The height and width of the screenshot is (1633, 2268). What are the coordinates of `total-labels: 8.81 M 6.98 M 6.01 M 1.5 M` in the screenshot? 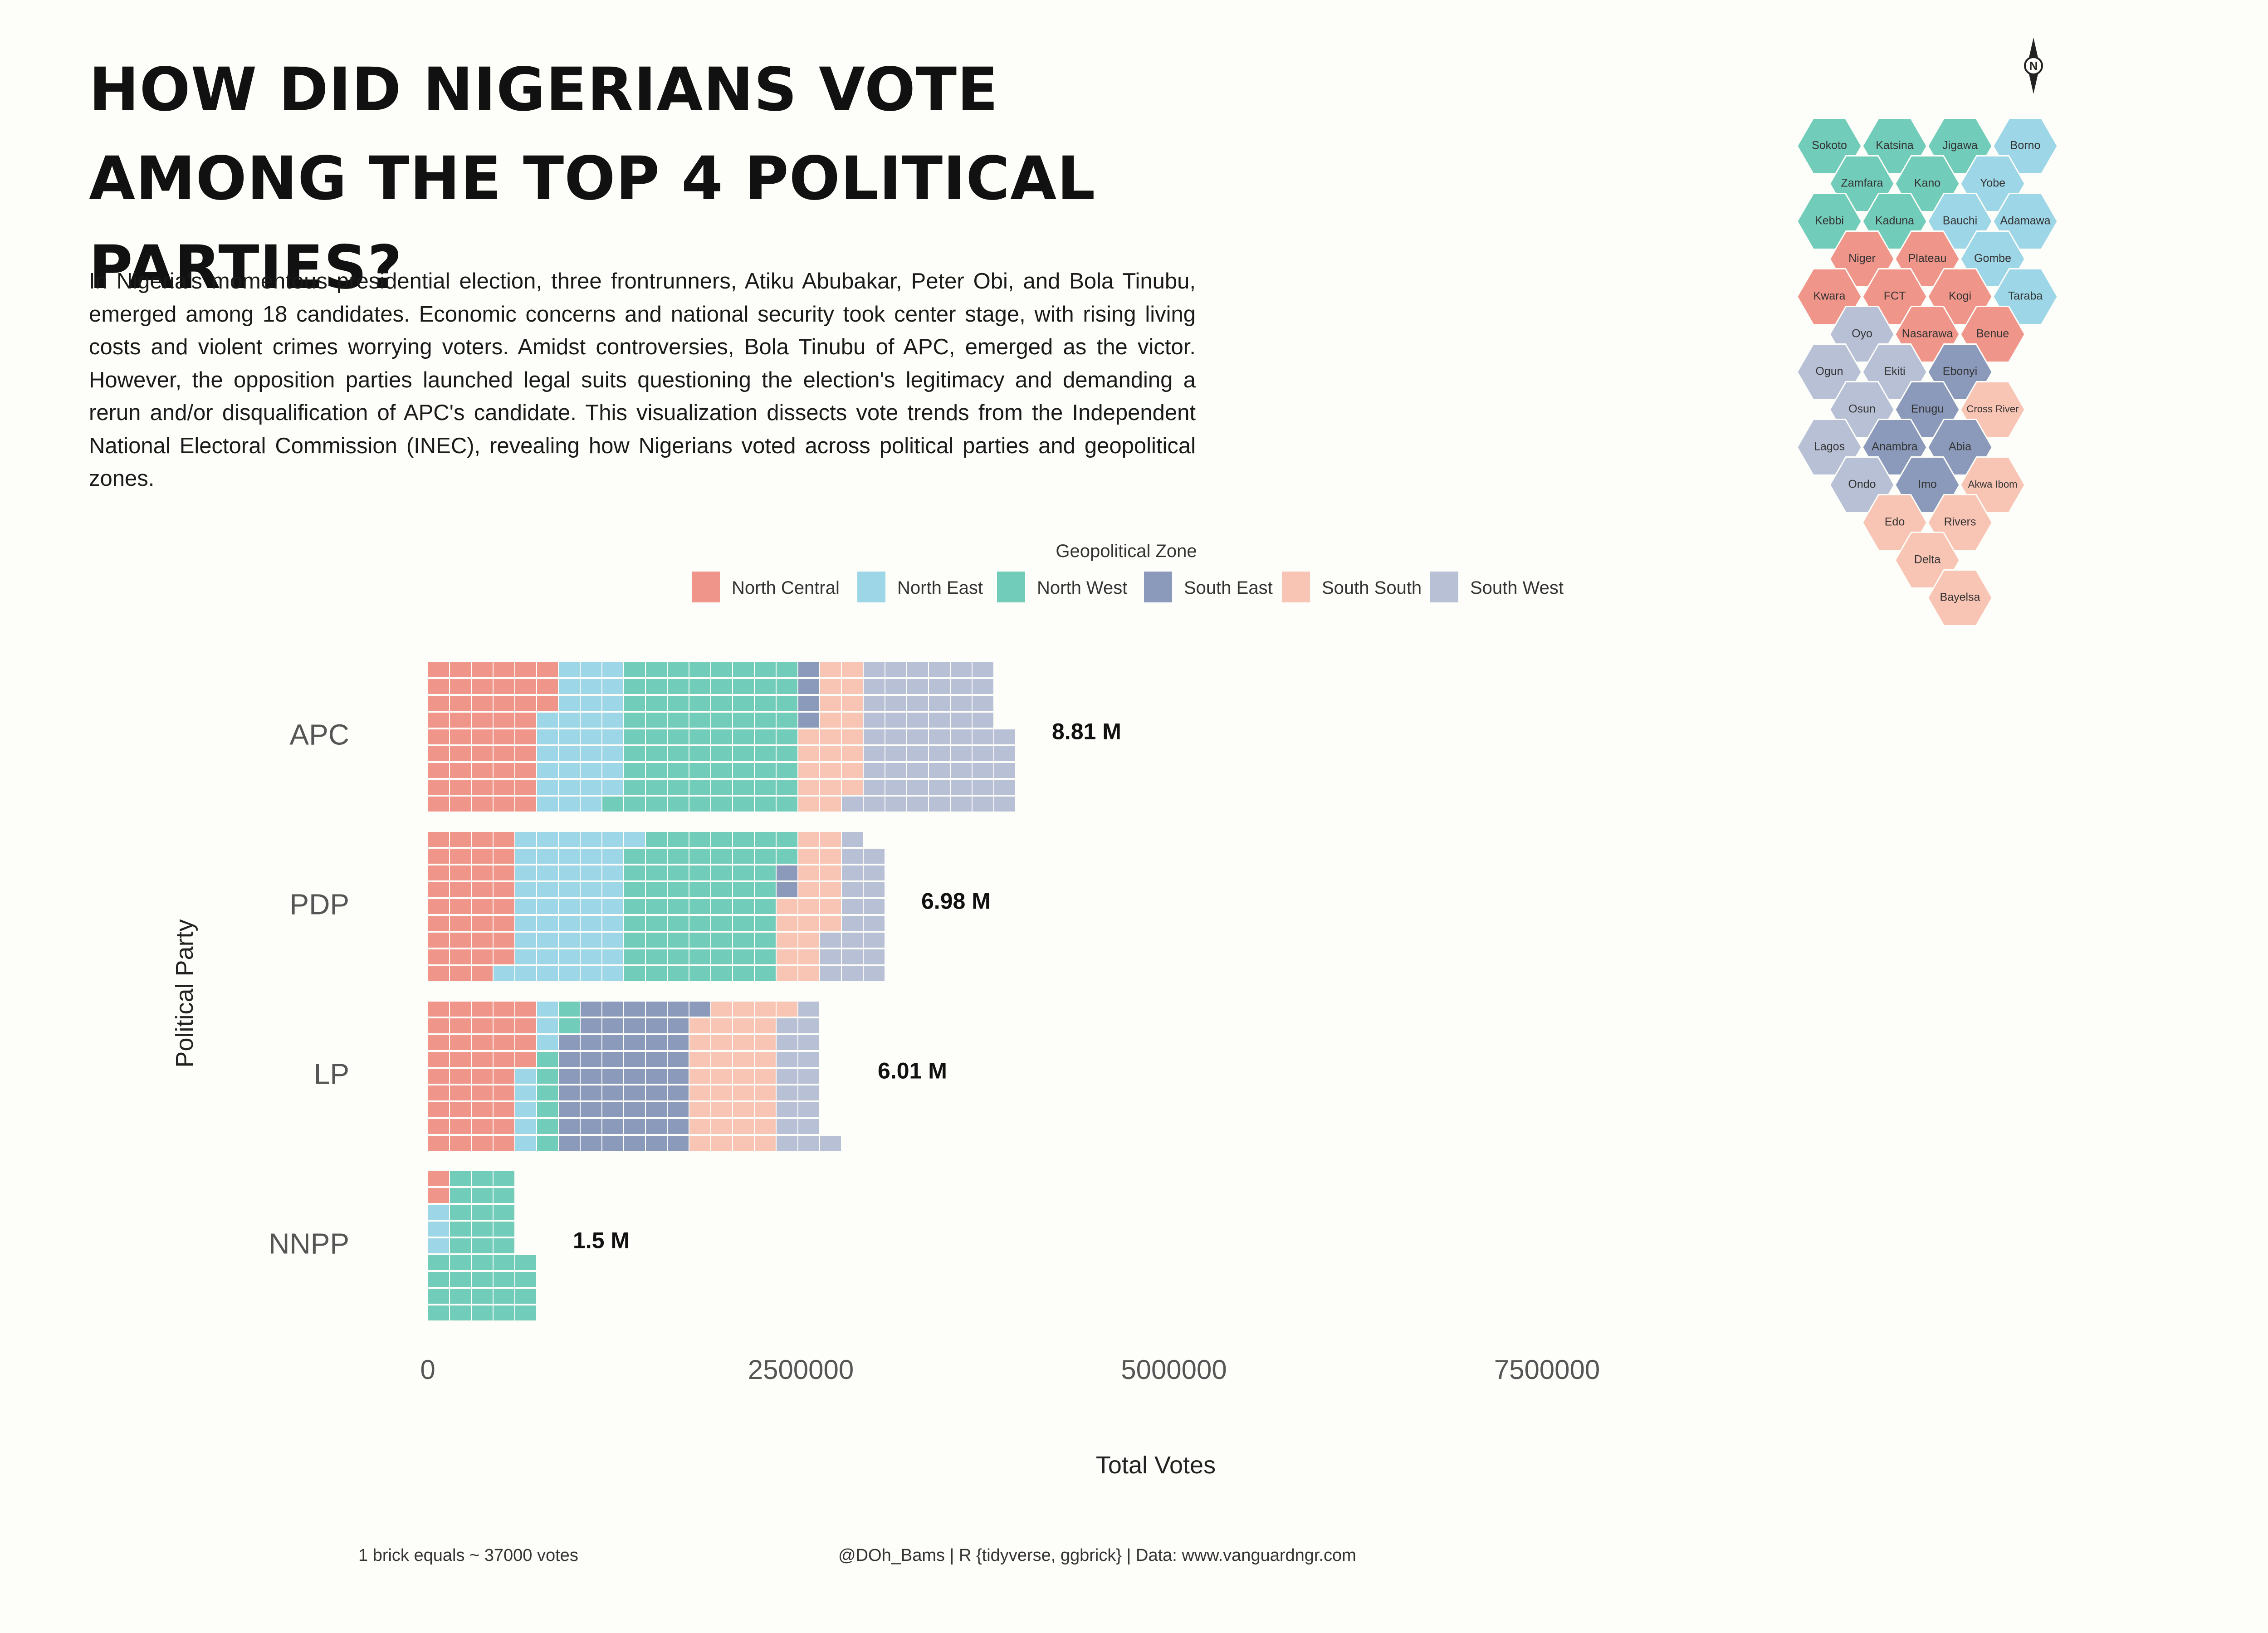 It's located at (847, 986).